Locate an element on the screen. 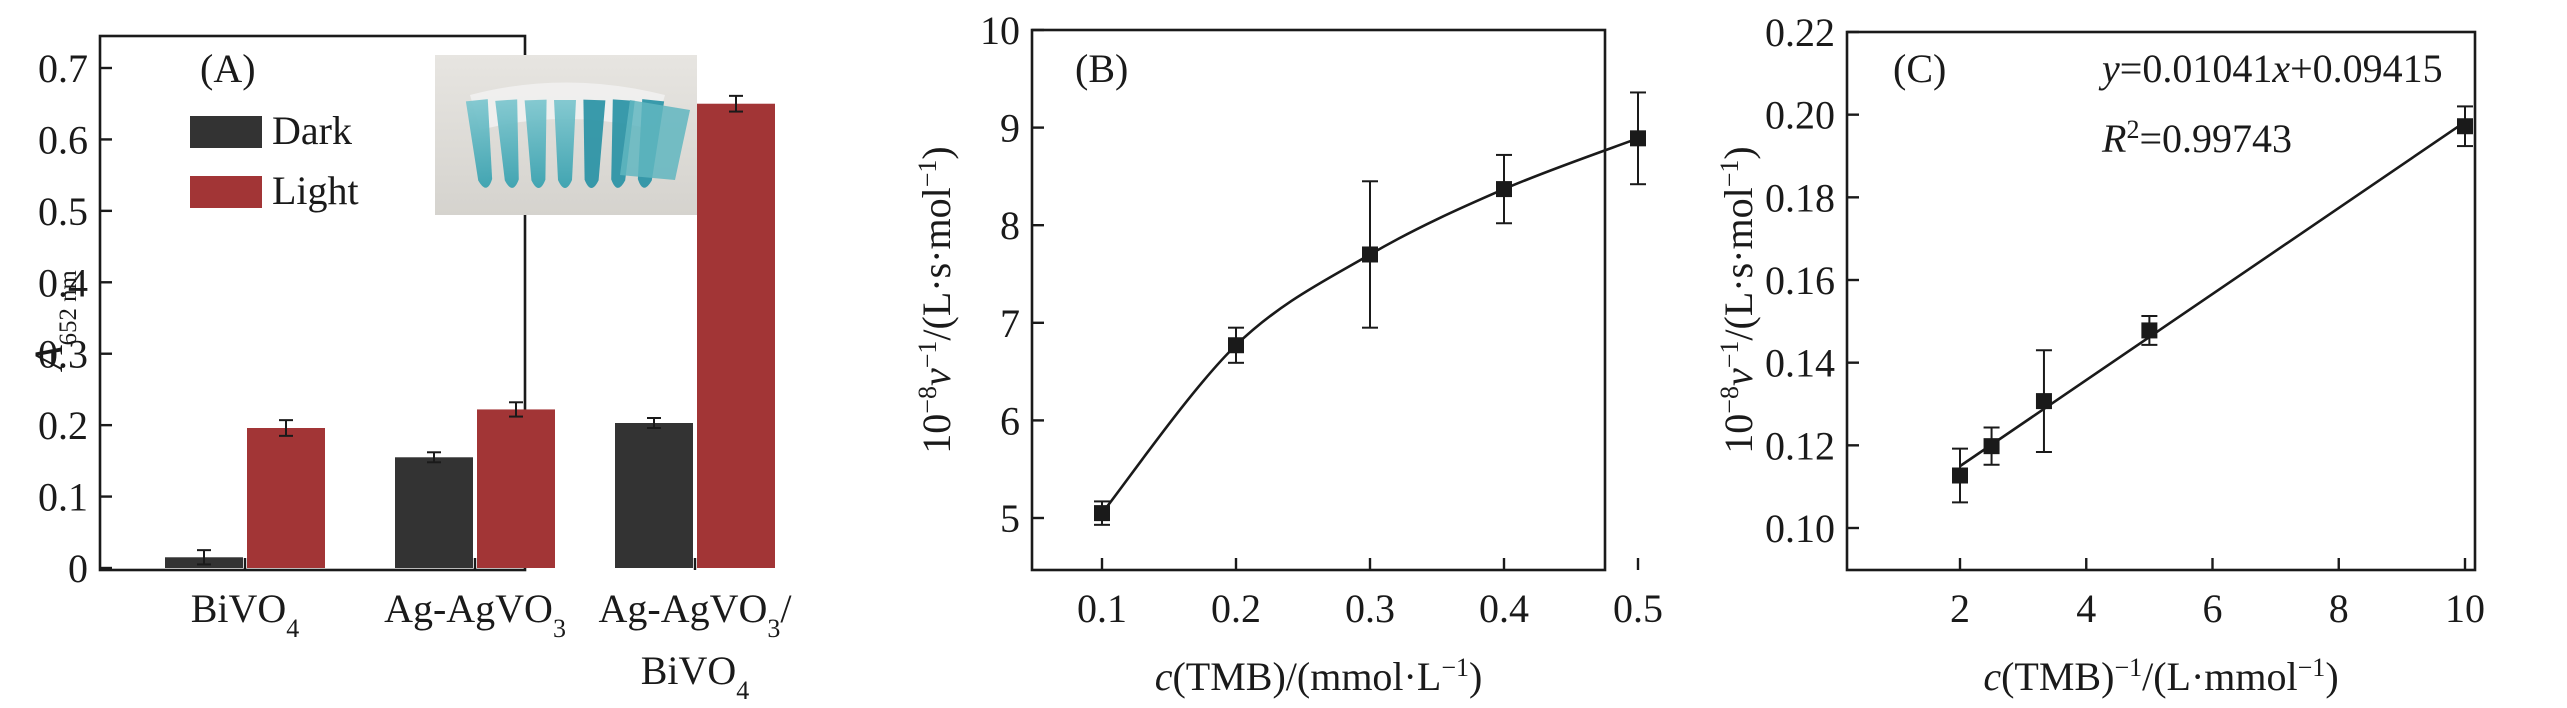 The image size is (2567, 708). y-tick-label: 0.5 is located at coordinates (63, 211).